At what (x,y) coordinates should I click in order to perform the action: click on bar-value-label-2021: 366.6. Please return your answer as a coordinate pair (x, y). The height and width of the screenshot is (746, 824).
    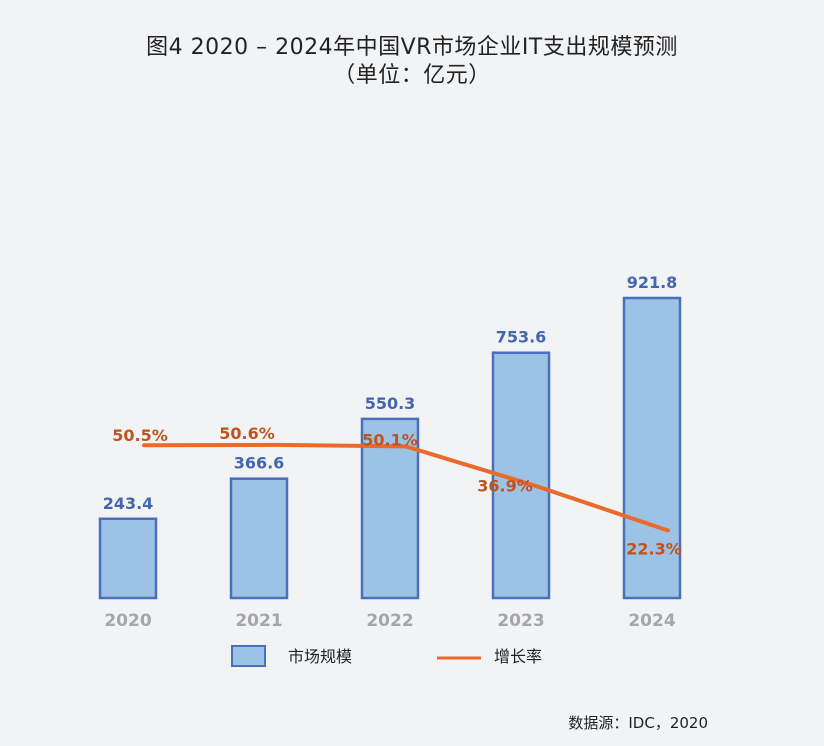
    Looking at the image, I should click on (259, 463).